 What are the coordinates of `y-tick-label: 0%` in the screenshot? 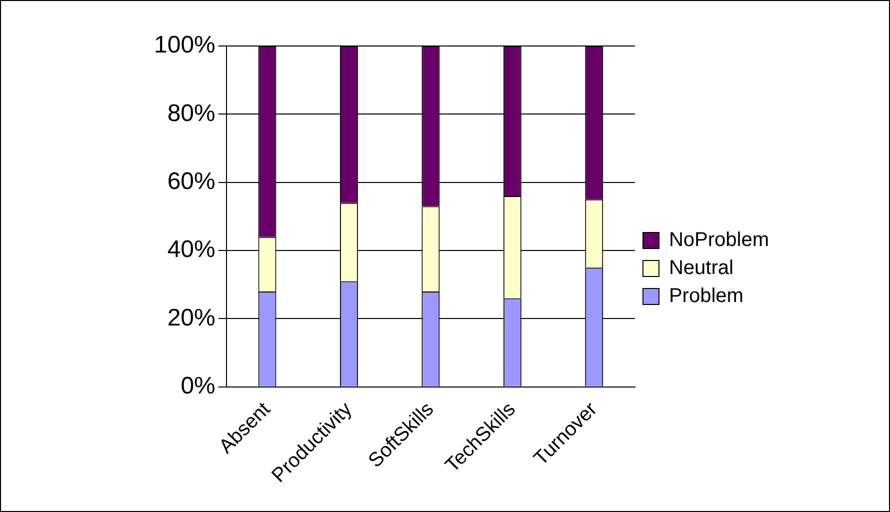 It's located at (198, 386).